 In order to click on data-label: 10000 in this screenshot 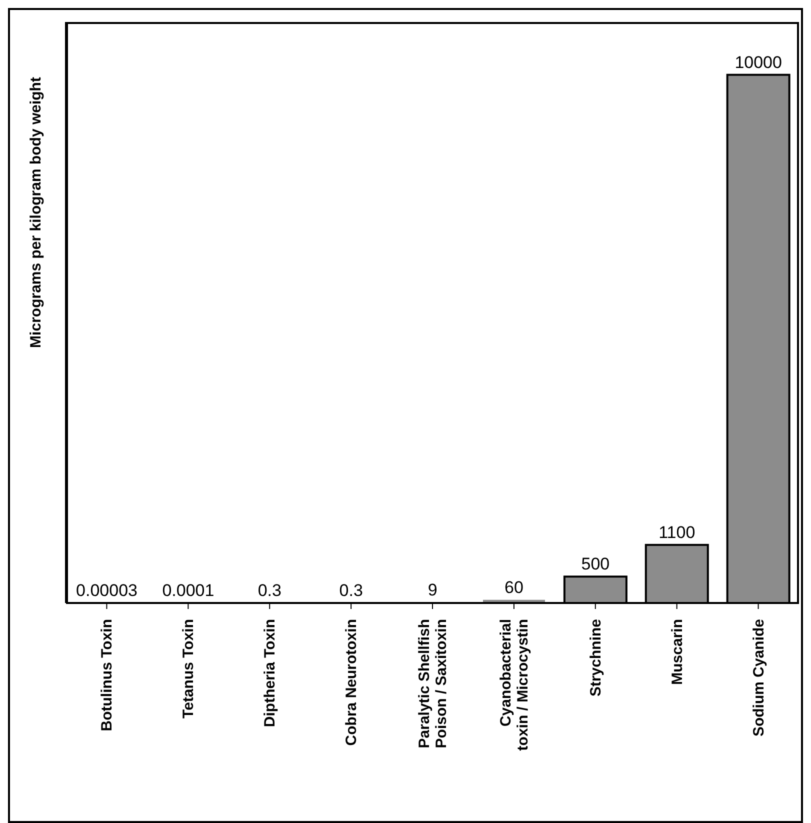, I will do `click(758, 62)`.